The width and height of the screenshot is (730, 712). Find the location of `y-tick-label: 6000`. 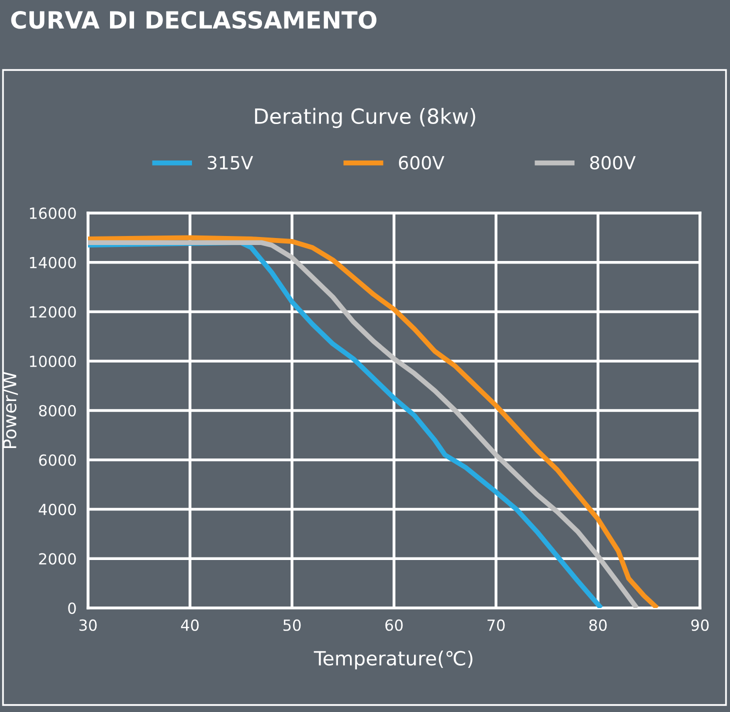

y-tick-label: 6000 is located at coordinates (57, 460).